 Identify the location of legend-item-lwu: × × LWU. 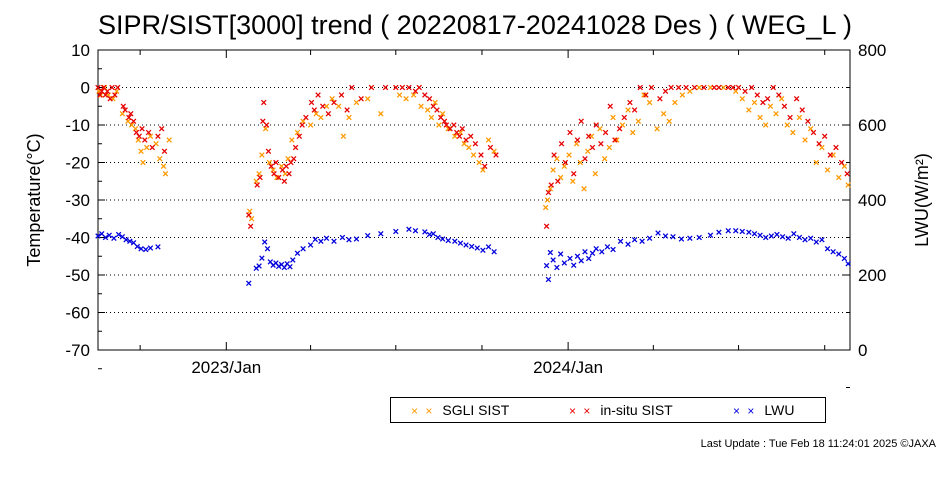
(763, 410).